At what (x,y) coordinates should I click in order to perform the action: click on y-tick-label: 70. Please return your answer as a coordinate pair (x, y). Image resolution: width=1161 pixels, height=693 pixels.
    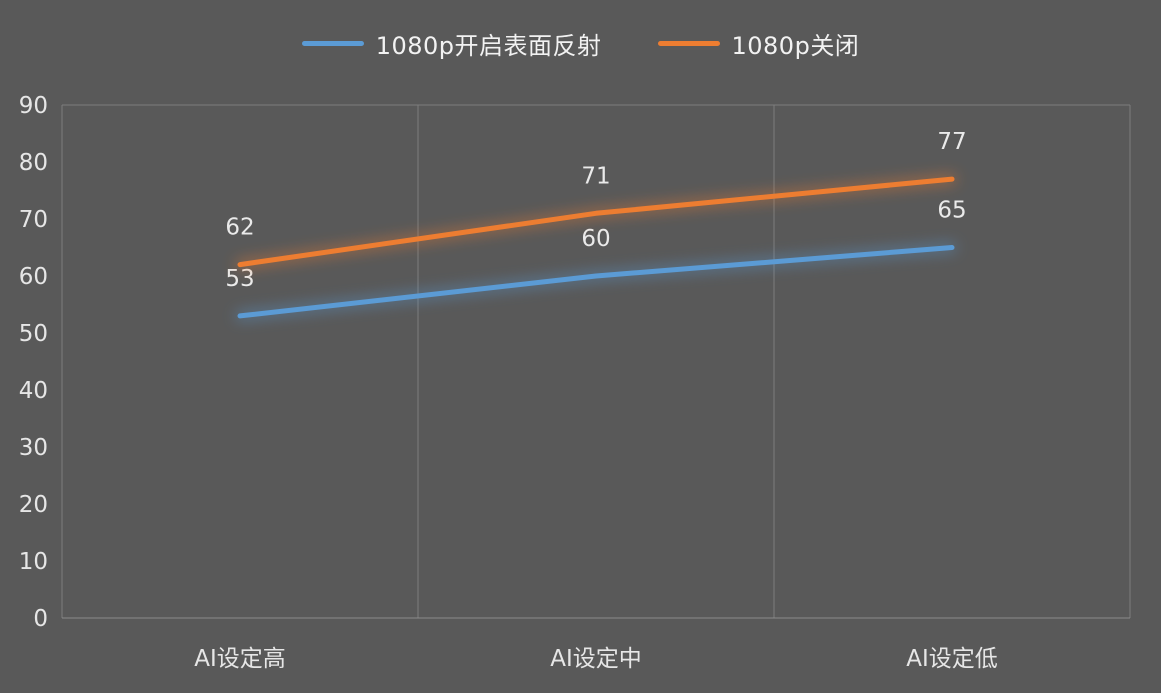
    Looking at the image, I should click on (33, 220).